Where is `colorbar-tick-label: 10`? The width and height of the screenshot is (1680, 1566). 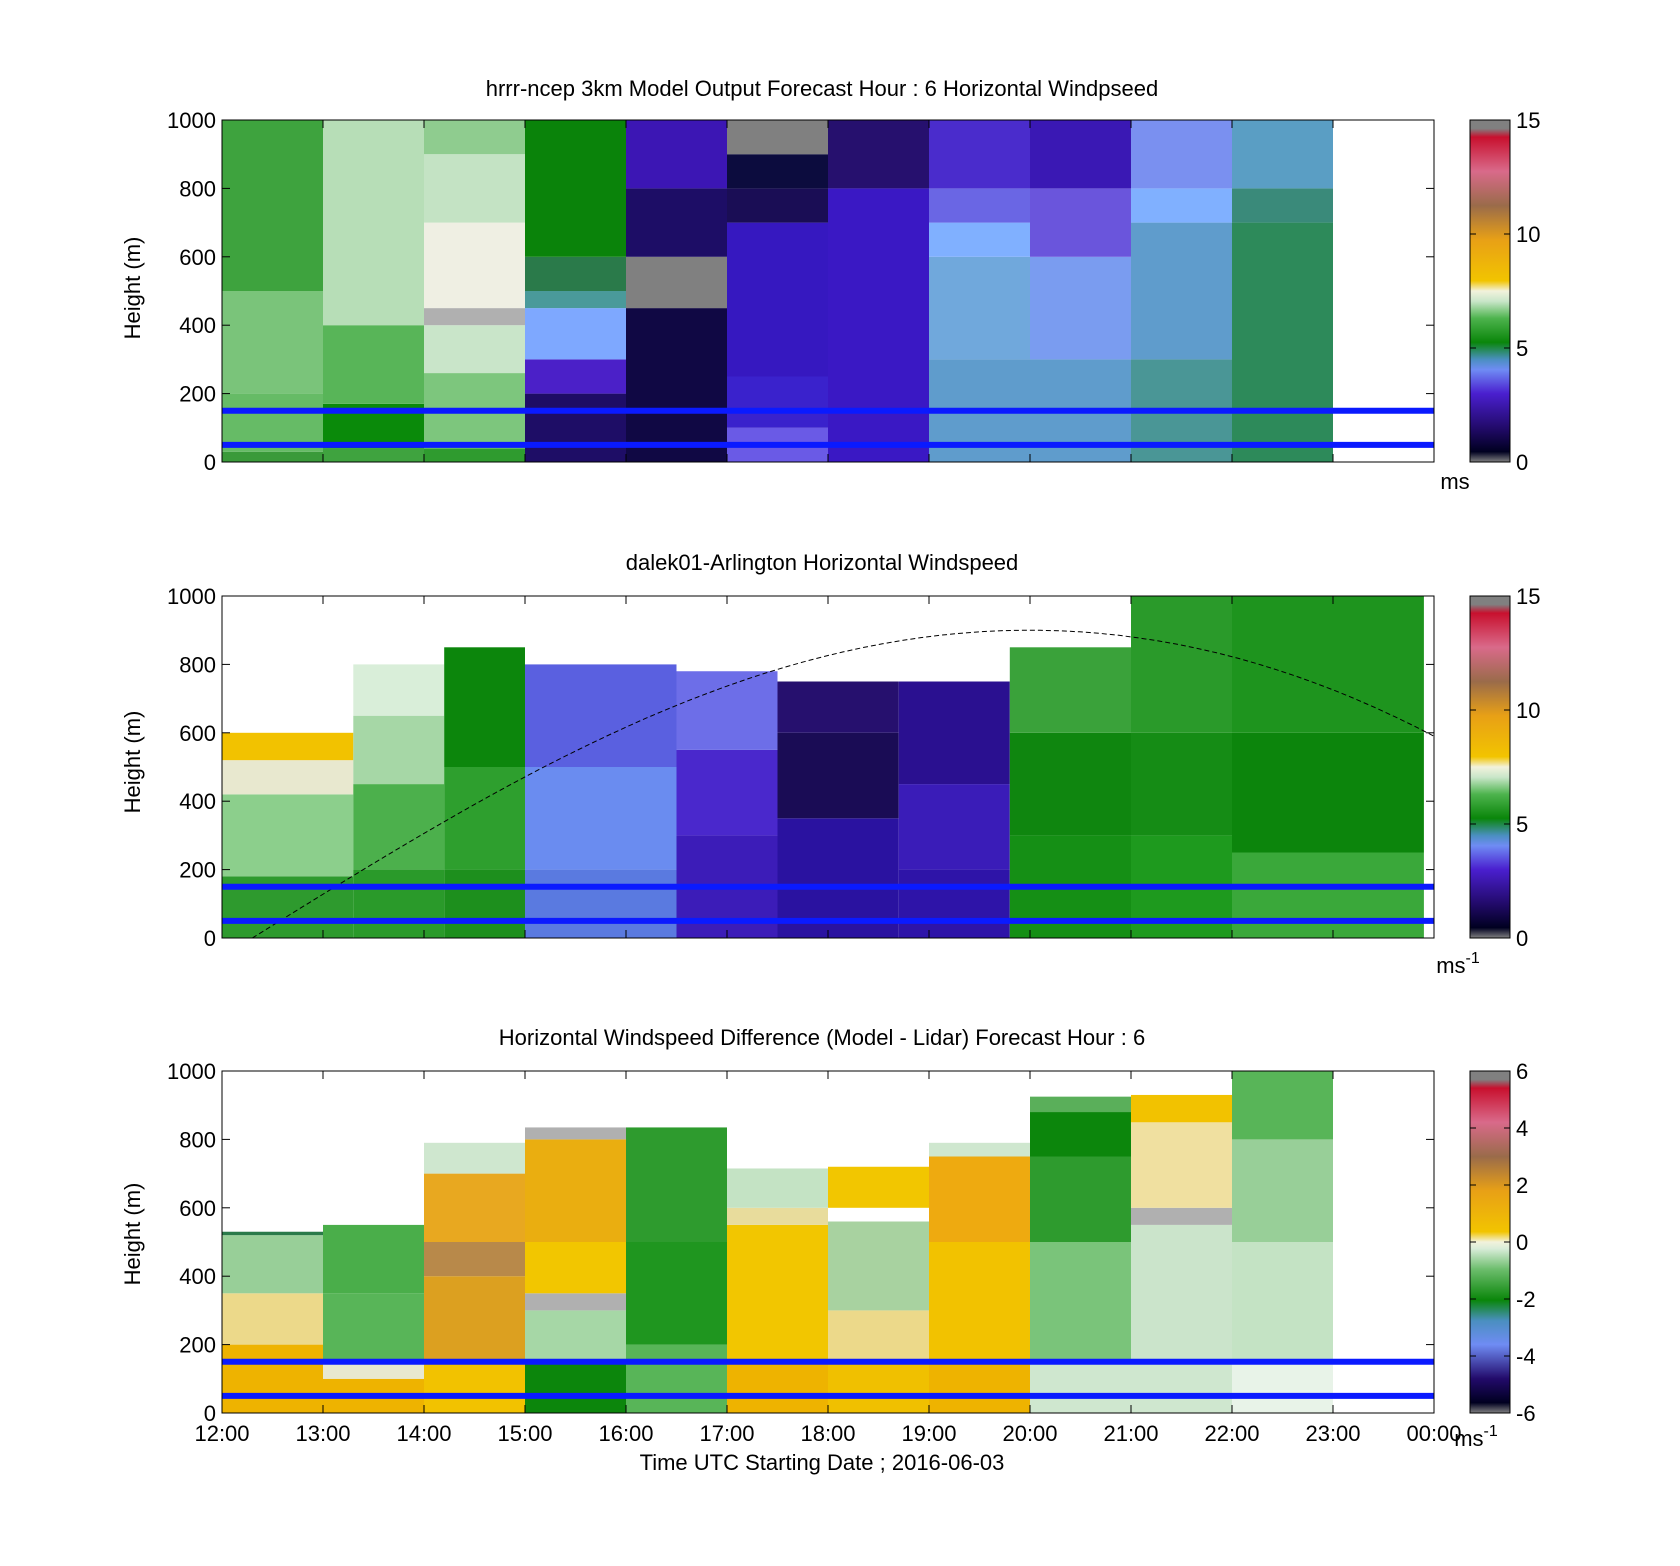
colorbar-tick-label: 10 is located at coordinates (1528, 710).